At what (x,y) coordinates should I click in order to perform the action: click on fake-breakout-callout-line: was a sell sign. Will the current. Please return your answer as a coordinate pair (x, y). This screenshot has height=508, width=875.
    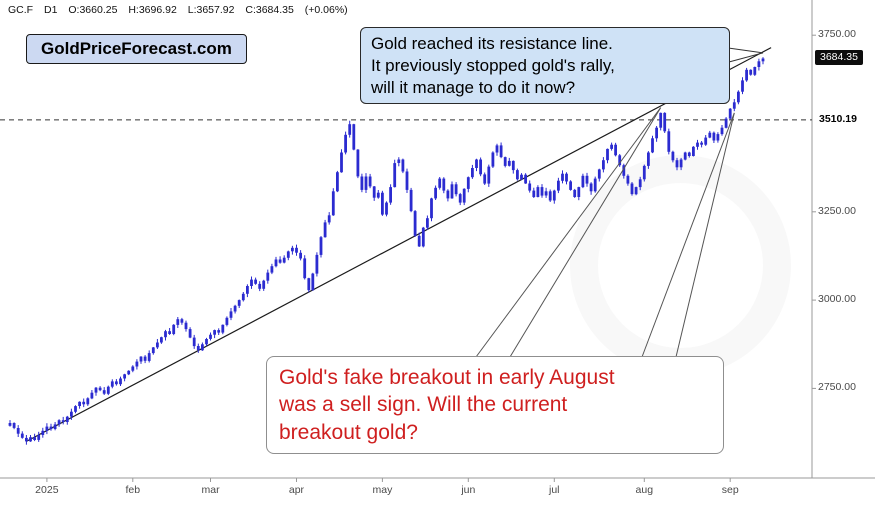
    Looking at the image, I should click on (423, 405).